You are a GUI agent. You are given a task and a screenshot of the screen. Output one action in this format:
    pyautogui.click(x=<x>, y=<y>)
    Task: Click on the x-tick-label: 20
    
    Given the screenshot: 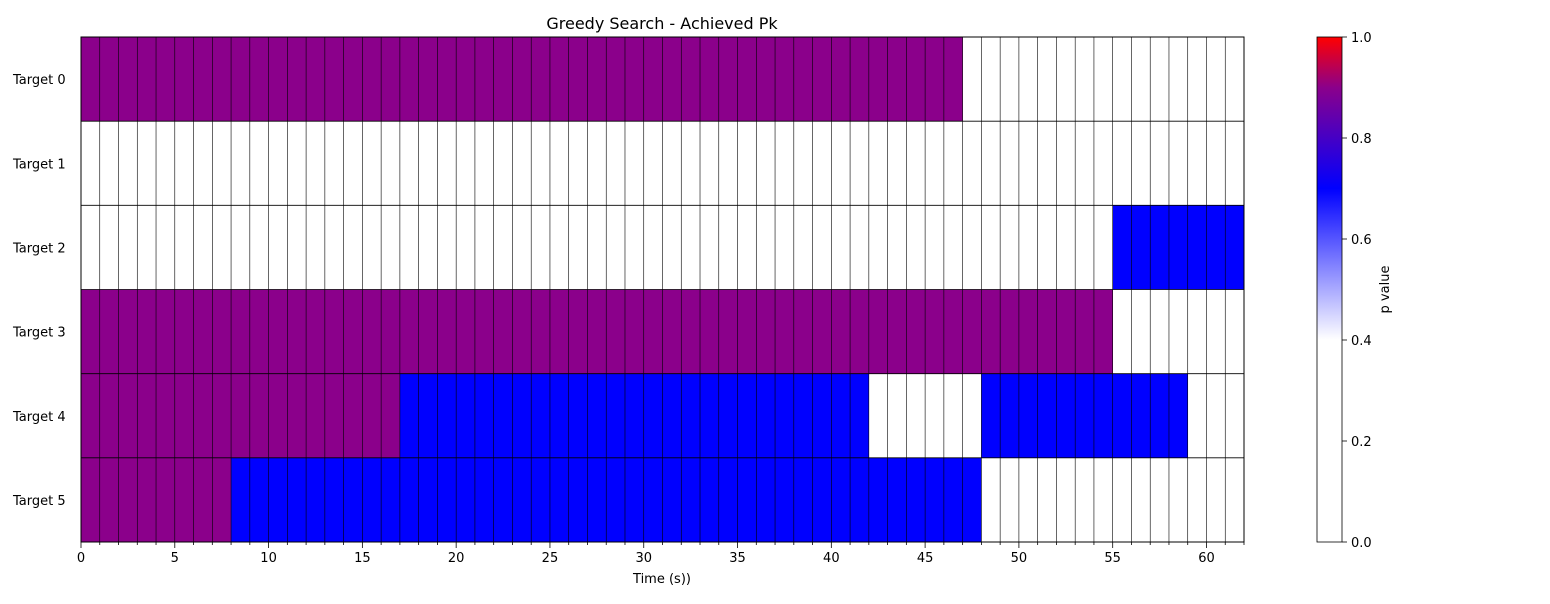 What is the action you would take?
    pyautogui.click(x=456, y=558)
    